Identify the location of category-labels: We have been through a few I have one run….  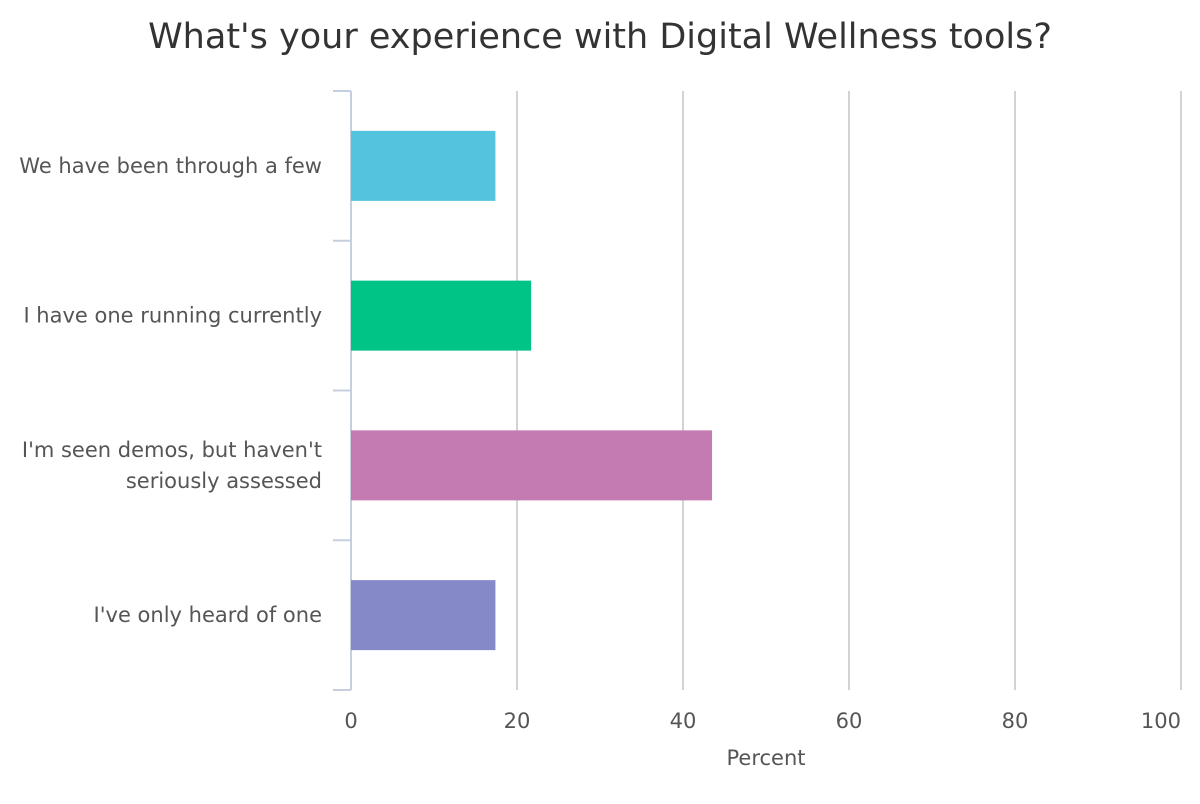
(170, 390).